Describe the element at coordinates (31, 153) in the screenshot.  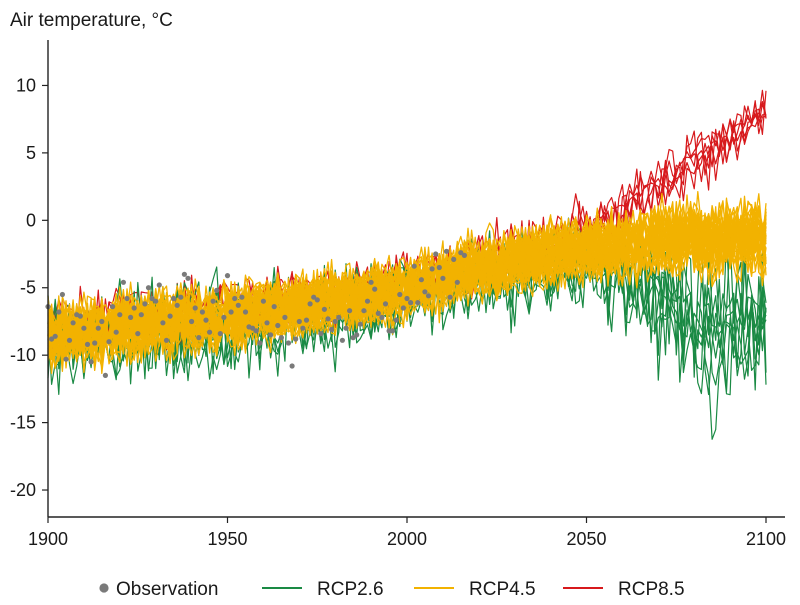
I see `y-tick-label: 5` at that location.